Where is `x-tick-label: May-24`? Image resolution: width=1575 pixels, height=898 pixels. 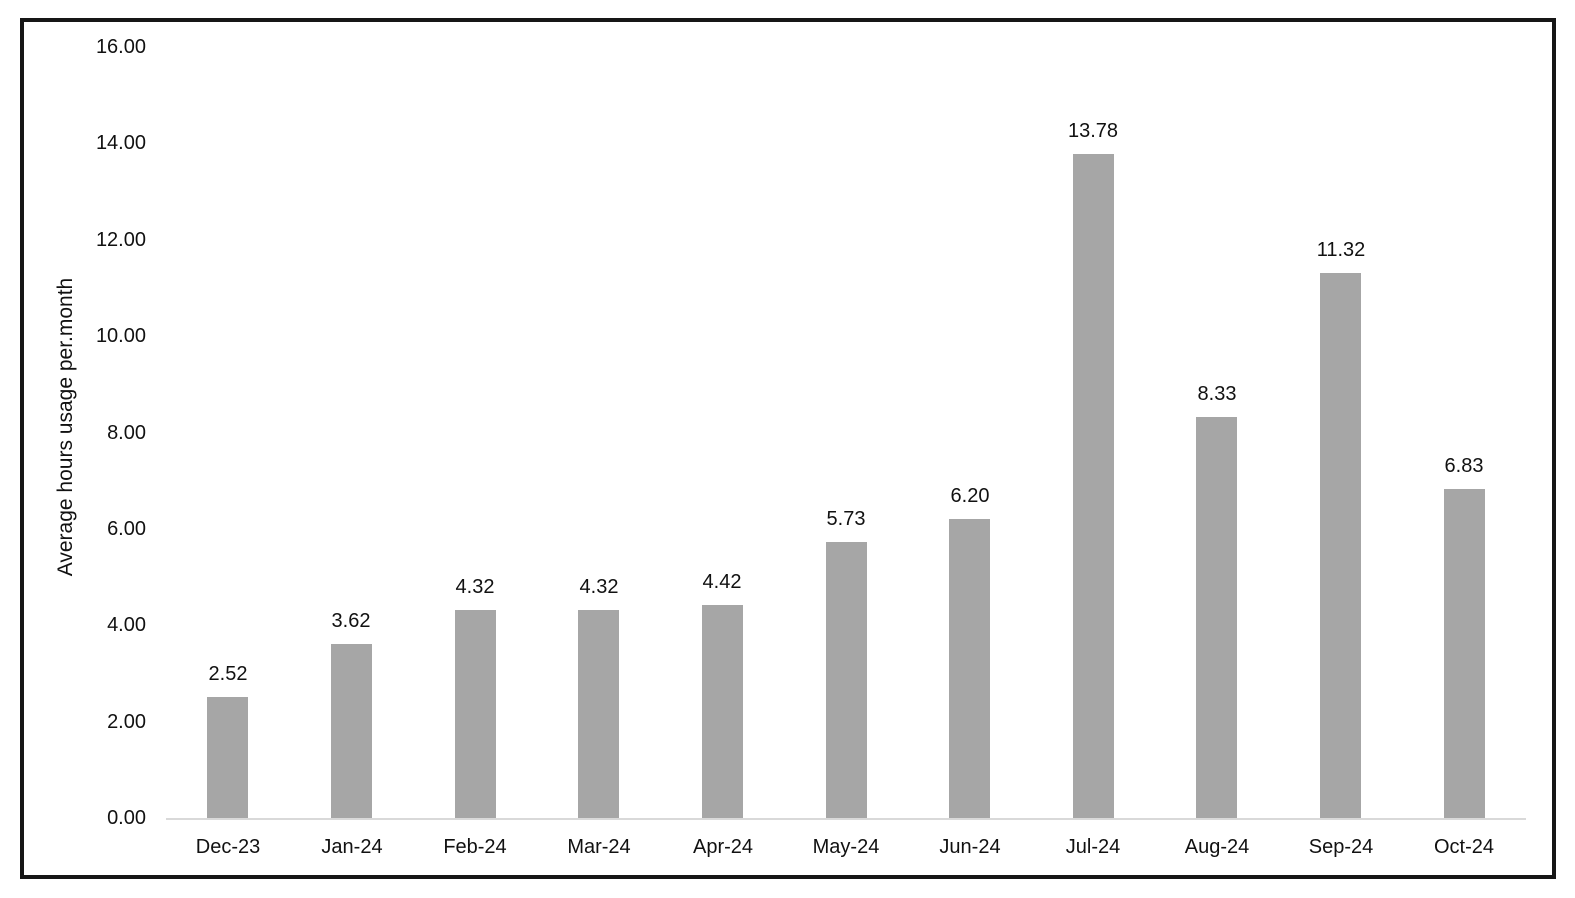 x-tick-label: May-24 is located at coordinates (846, 847).